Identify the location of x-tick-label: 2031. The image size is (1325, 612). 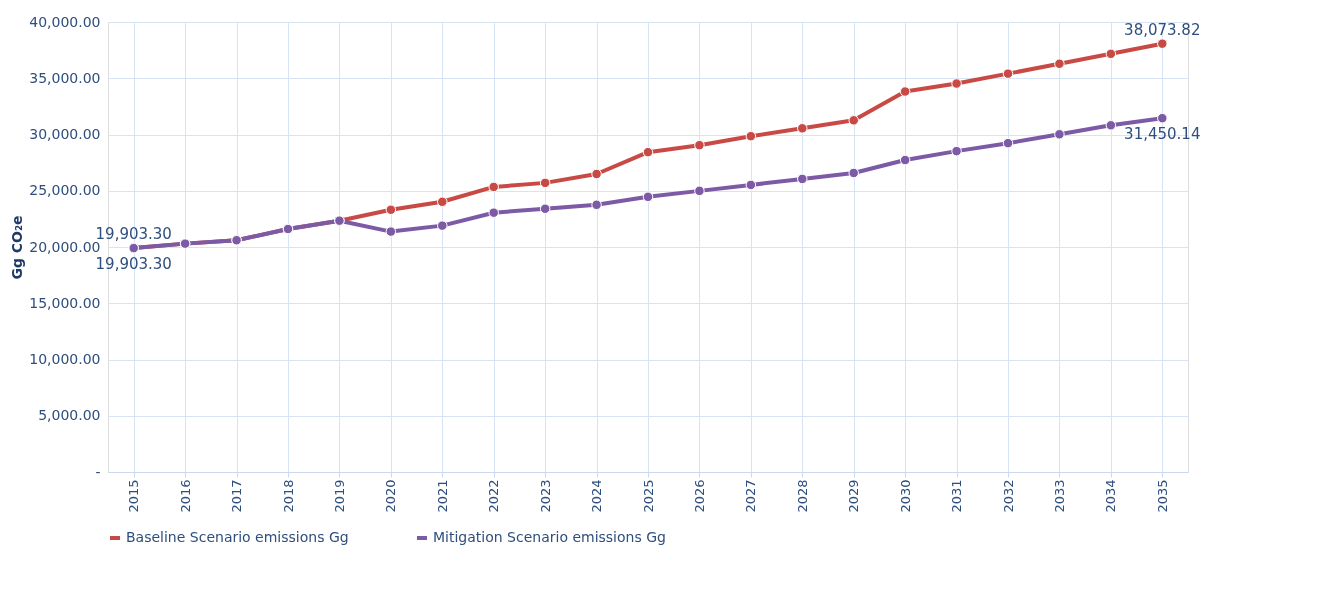
(957, 496).